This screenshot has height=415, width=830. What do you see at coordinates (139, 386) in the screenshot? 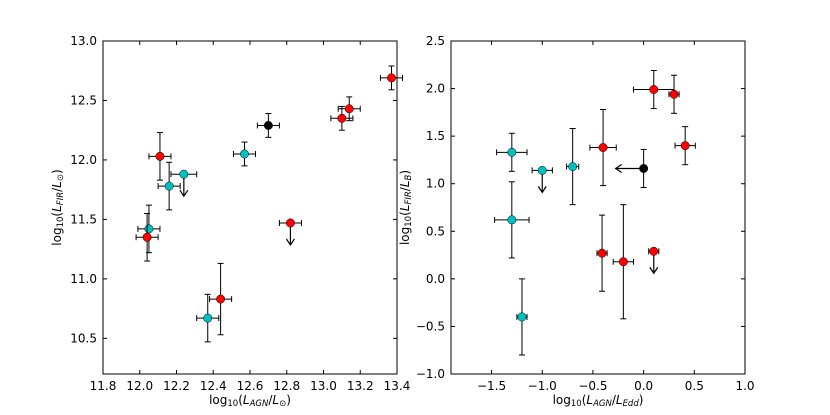
I see `x-tick-label: 12.0` at bounding box center [139, 386].